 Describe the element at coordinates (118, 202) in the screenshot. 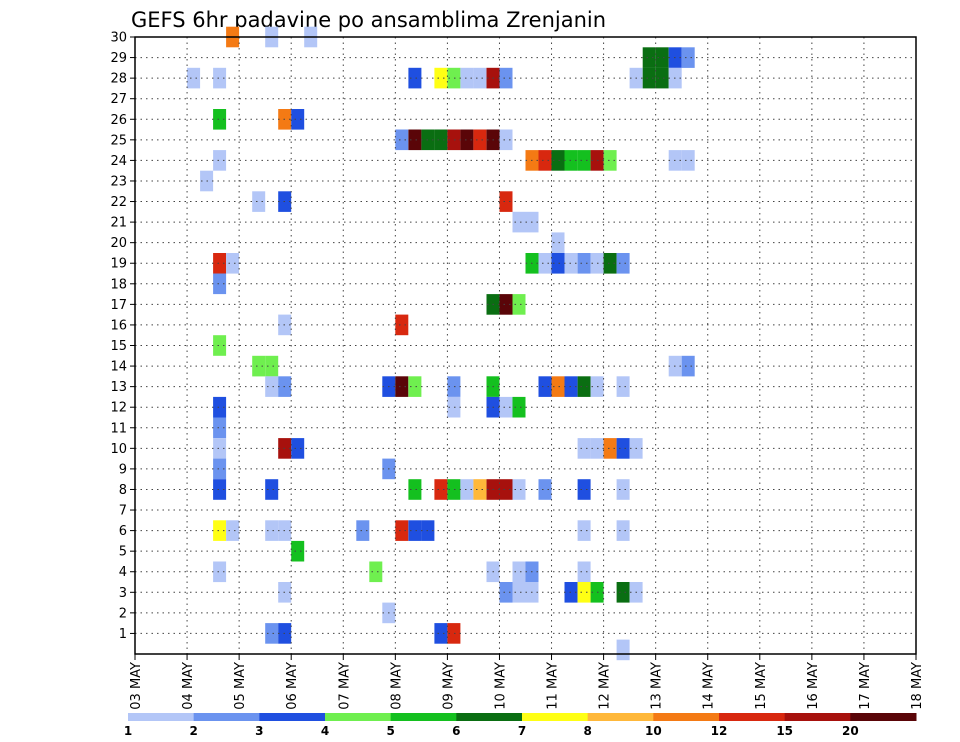

I see `y-tick-label: 22` at that location.